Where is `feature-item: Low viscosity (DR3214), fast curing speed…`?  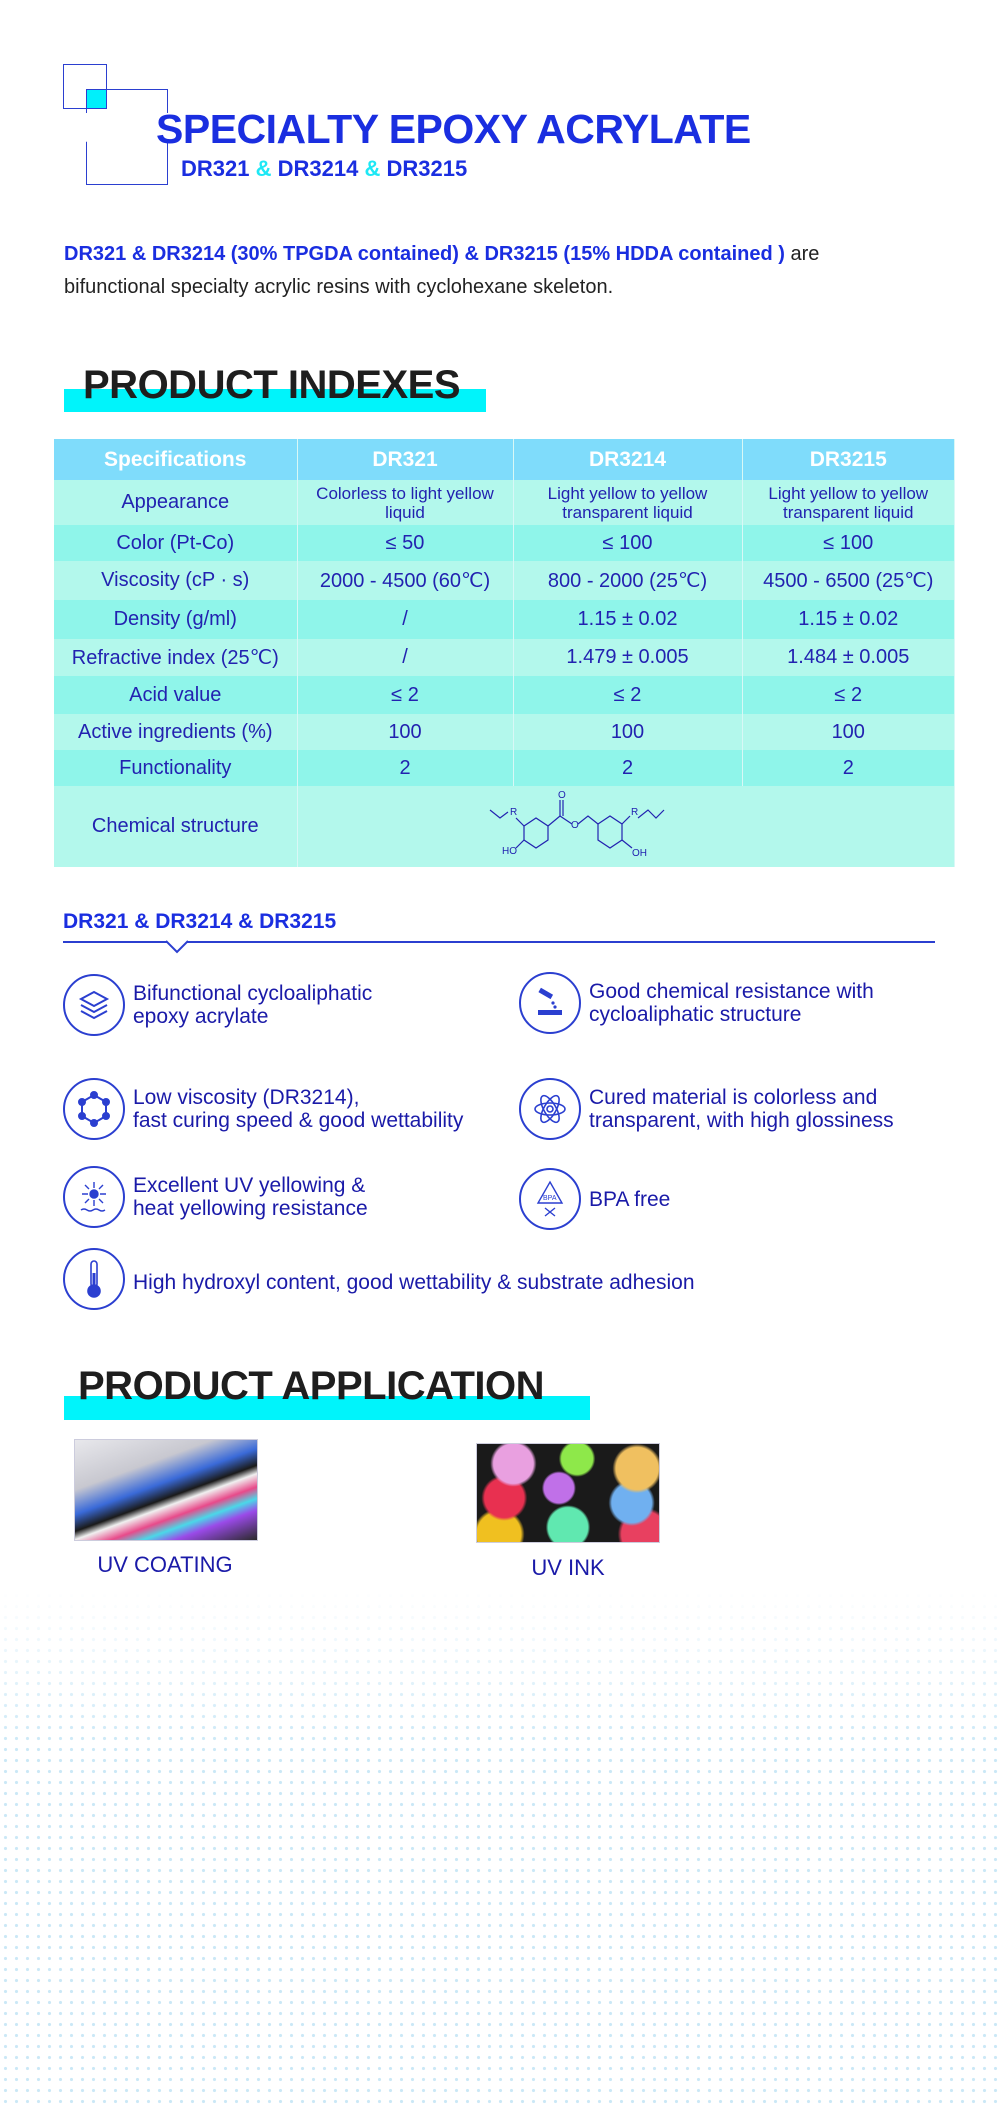 feature-item: Low viscosity (DR3214), fast curing speed… is located at coordinates (263, 1109).